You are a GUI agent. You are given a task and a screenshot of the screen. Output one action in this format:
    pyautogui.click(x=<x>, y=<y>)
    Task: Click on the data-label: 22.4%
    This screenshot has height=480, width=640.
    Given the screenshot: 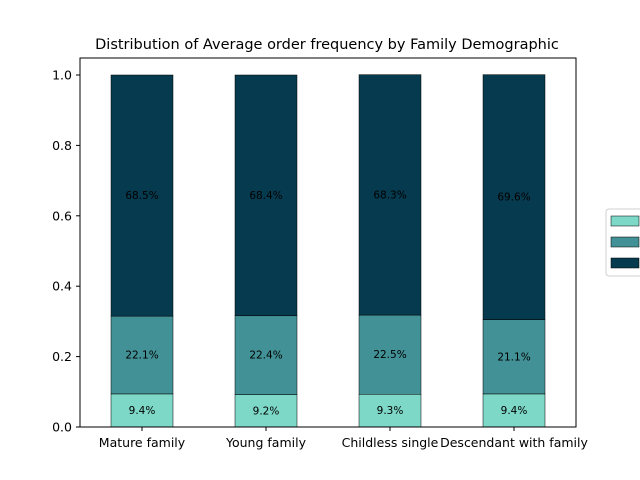 What is the action you would take?
    pyautogui.click(x=265, y=356)
    